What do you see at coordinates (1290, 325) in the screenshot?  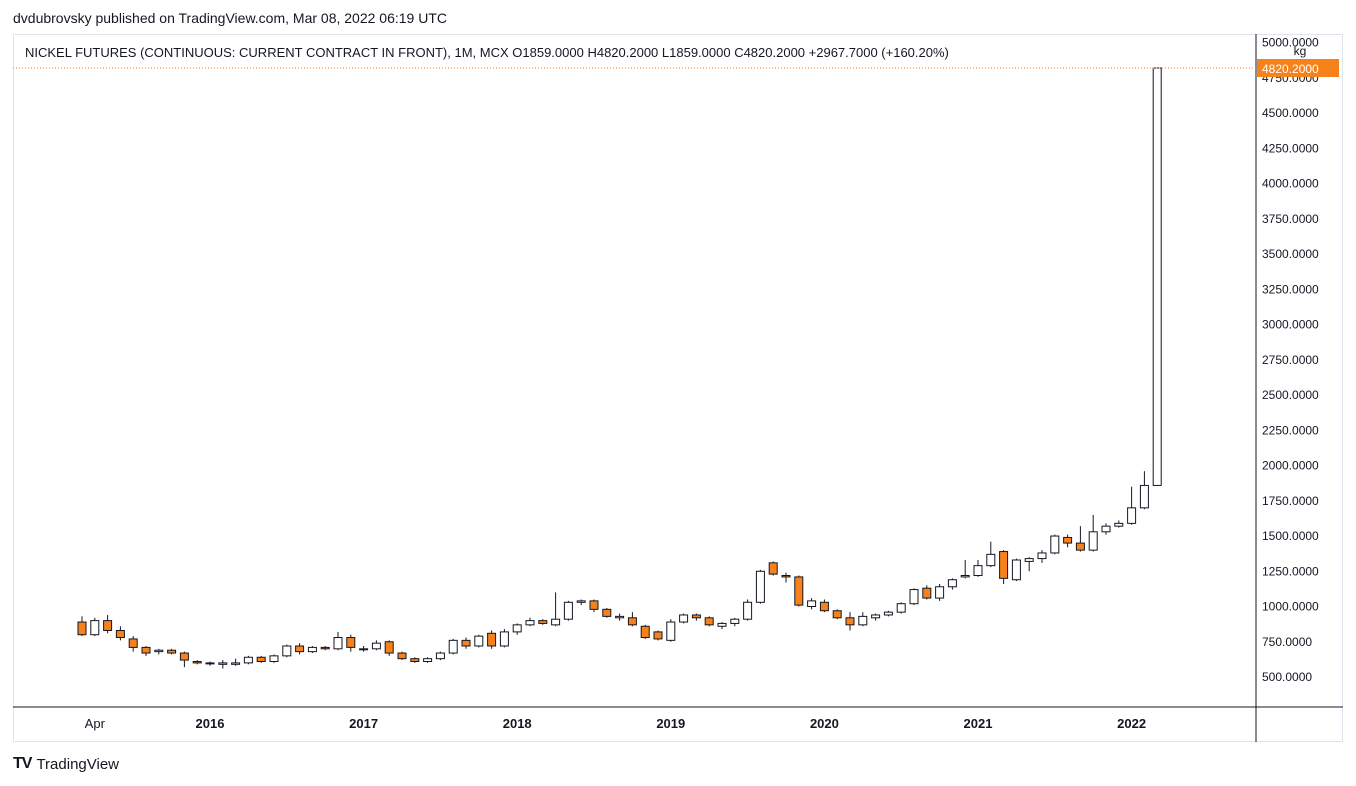 I see `y-tick-label: 3000.0000` at bounding box center [1290, 325].